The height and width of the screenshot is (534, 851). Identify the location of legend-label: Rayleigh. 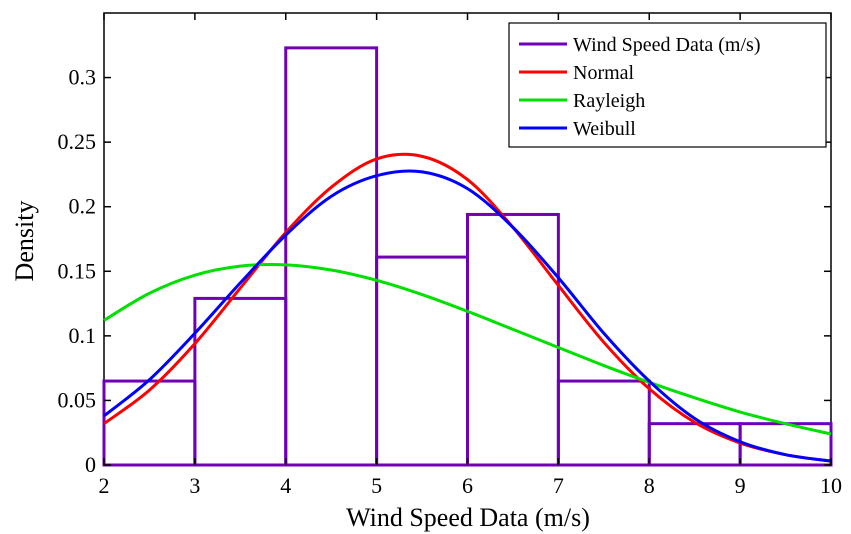
(609, 101).